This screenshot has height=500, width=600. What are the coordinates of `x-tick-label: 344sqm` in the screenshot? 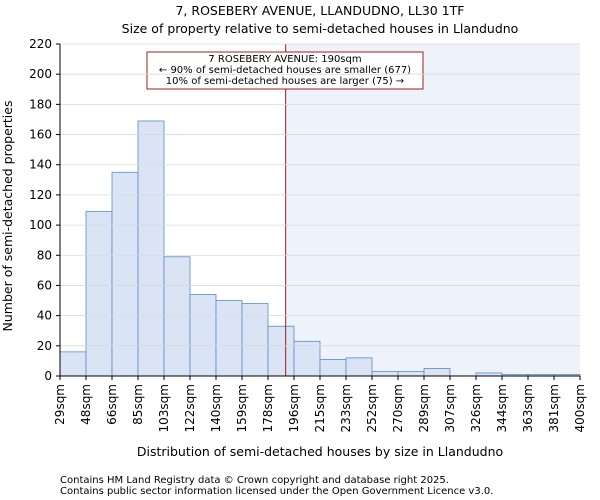 It's located at (502, 408).